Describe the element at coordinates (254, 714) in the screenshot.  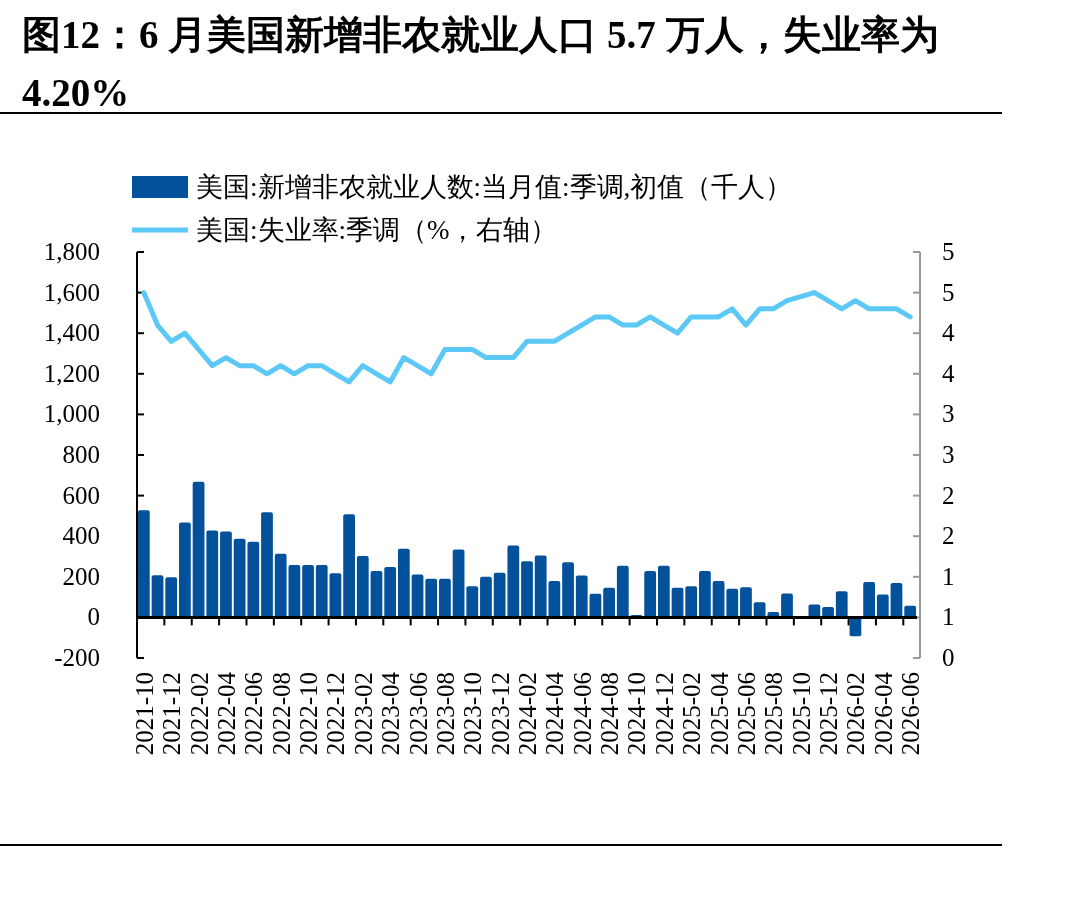
I see `x-tick-label: 2022-06` at that location.